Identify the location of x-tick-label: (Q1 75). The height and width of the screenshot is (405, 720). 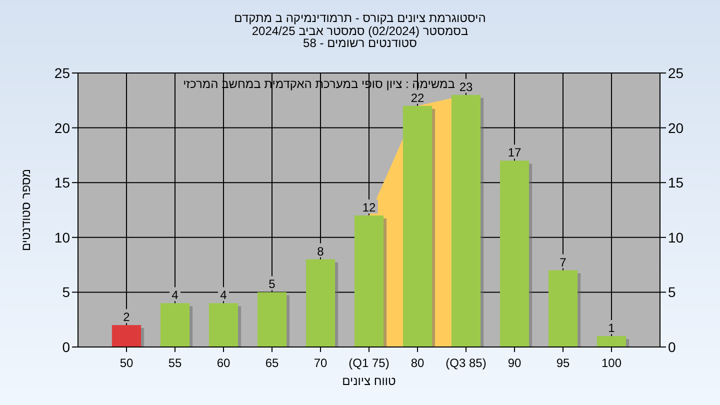
(369, 363).